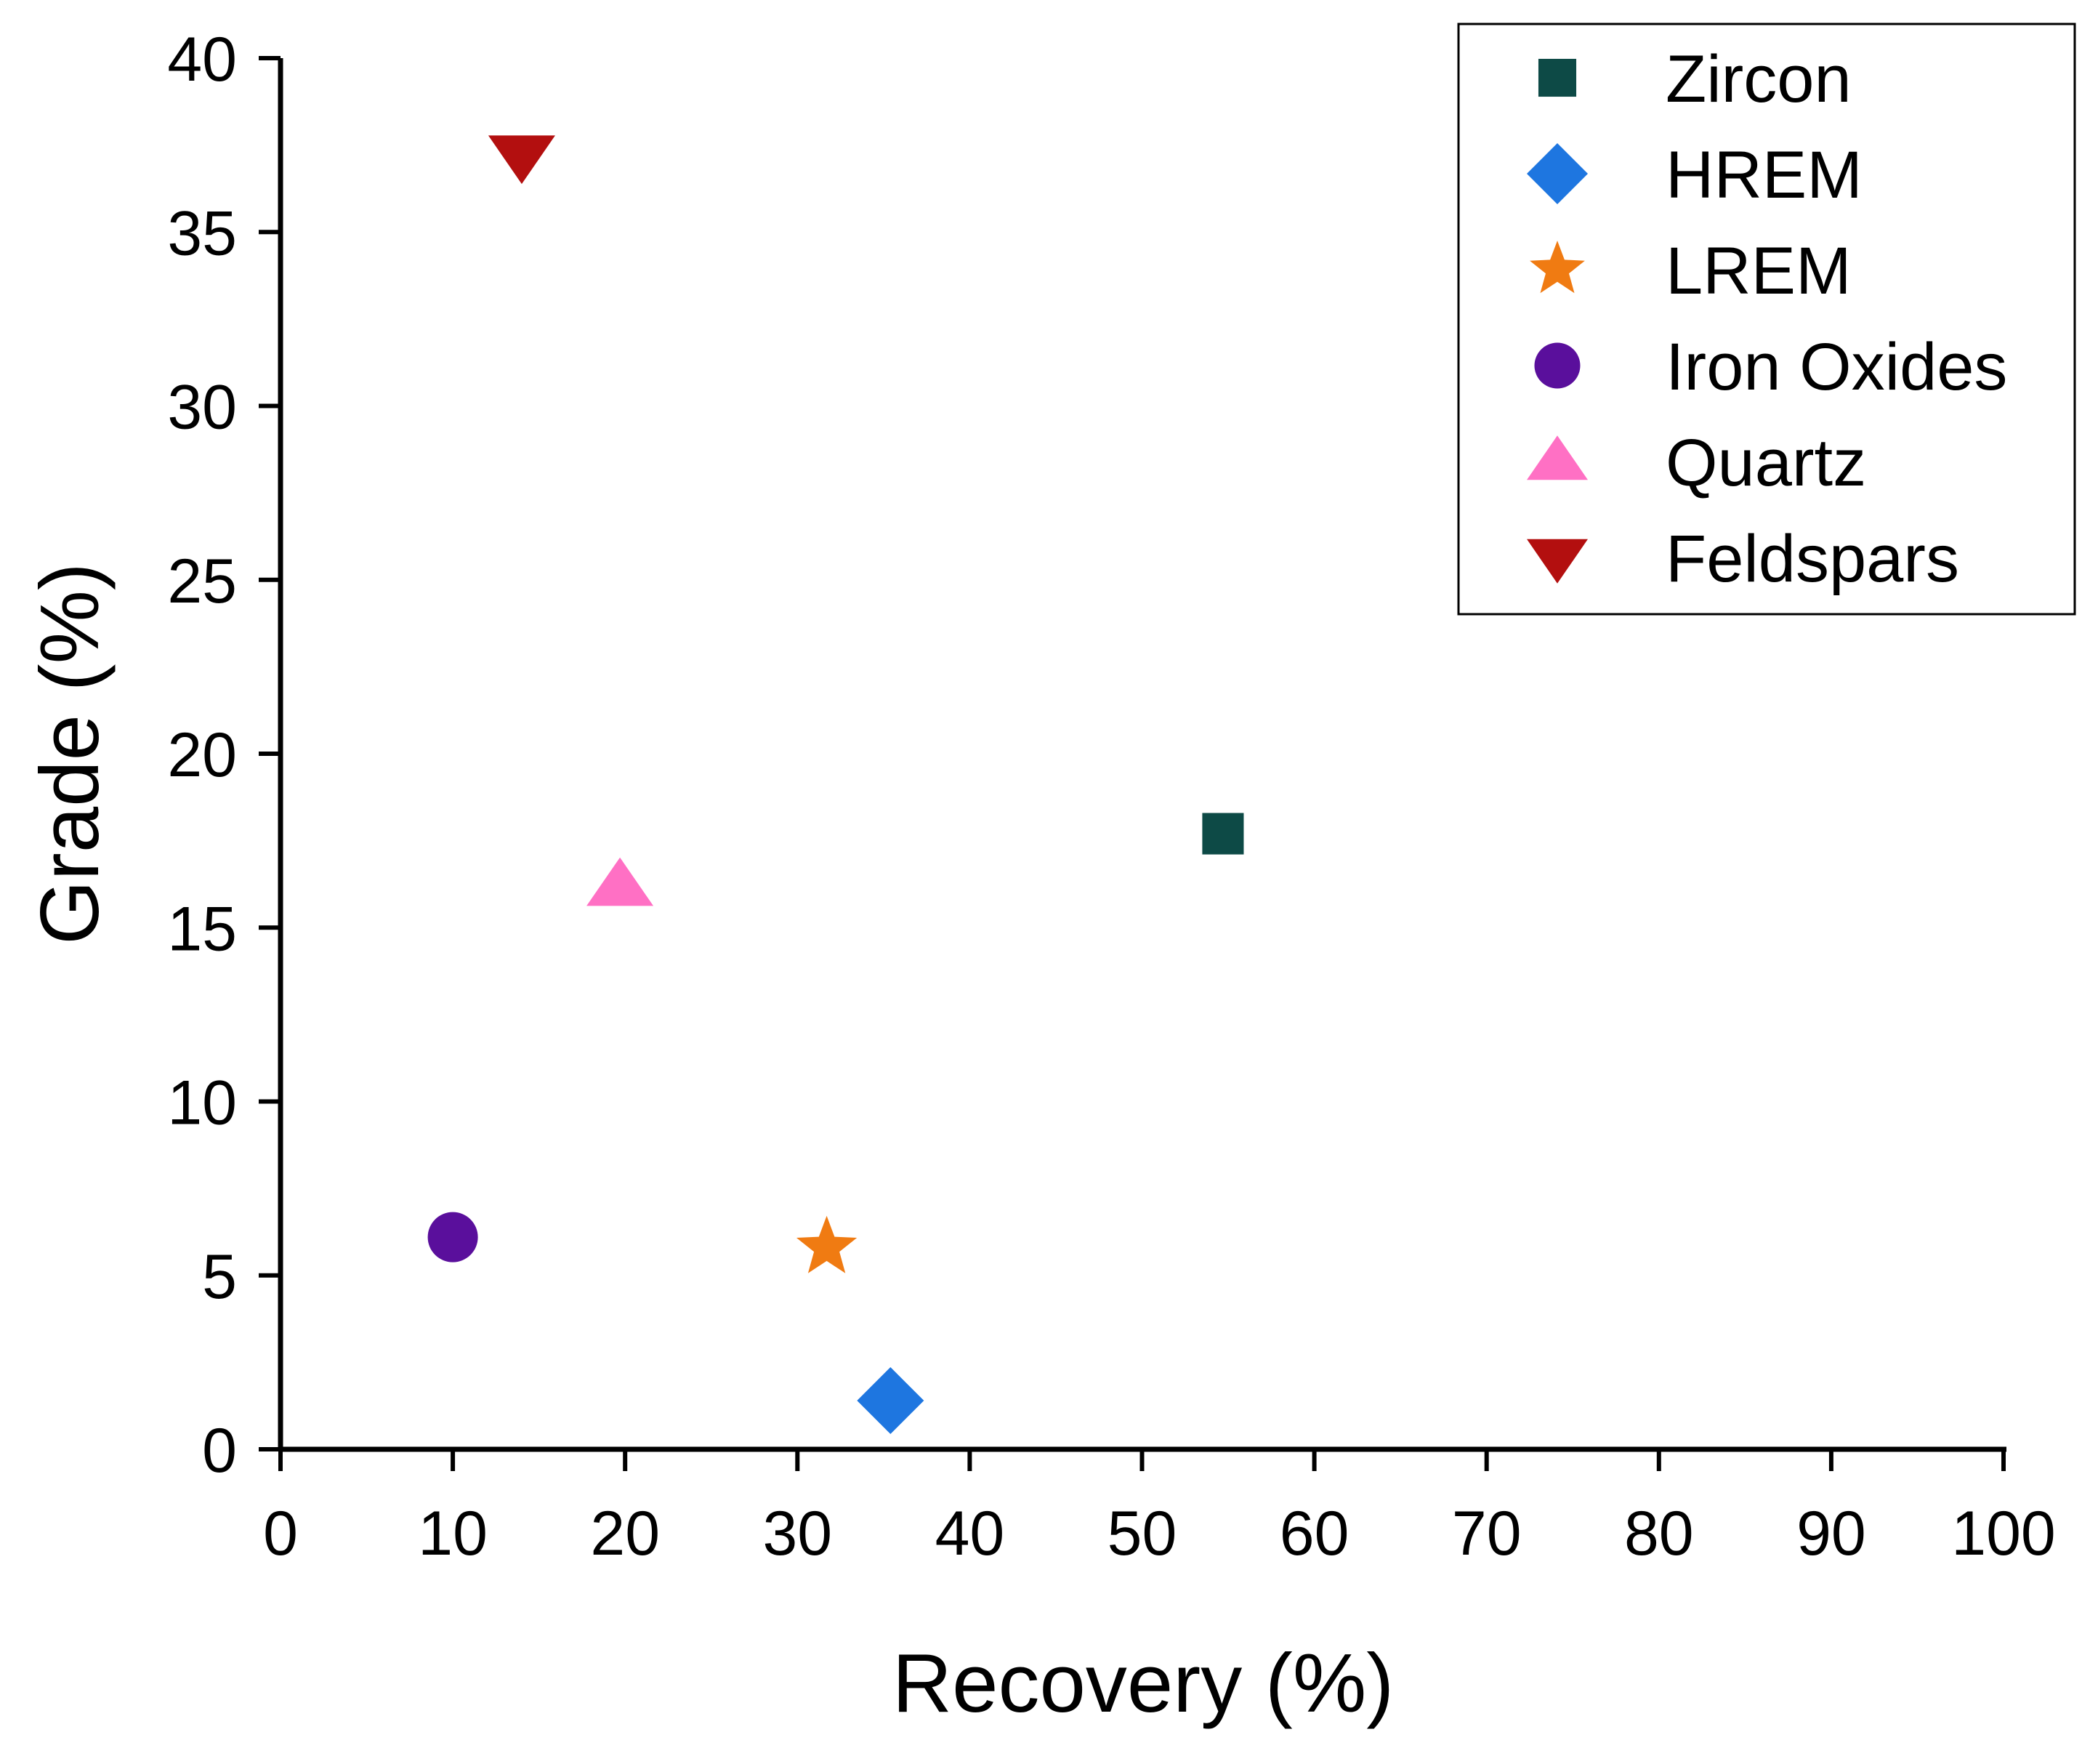 Image resolution: width=2098 pixels, height=1764 pixels. Describe the element at coordinates (1315, 1534) in the screenshot. I see `x-tick-label: 60` at that location.